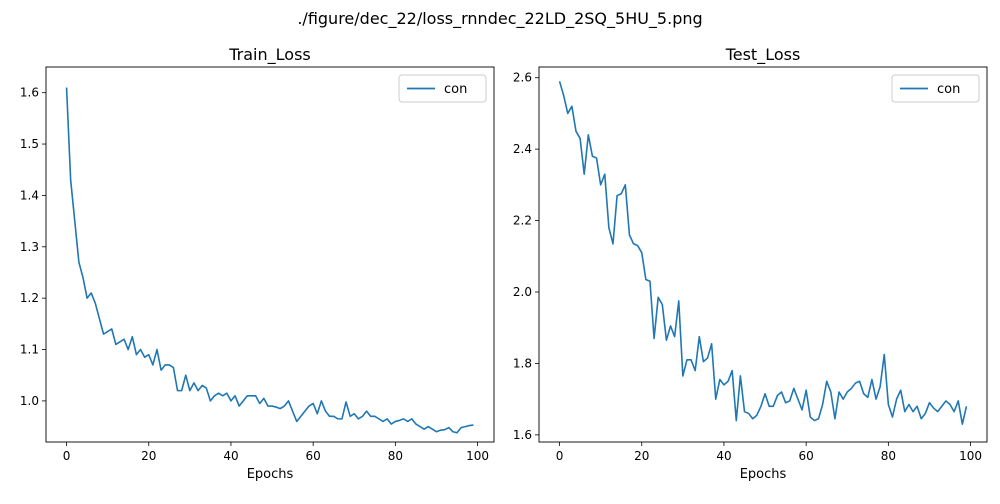 The width and height of the screenshot is (1000, 504). I want to click on y-tick-label: 1.0, so click(29, 401).